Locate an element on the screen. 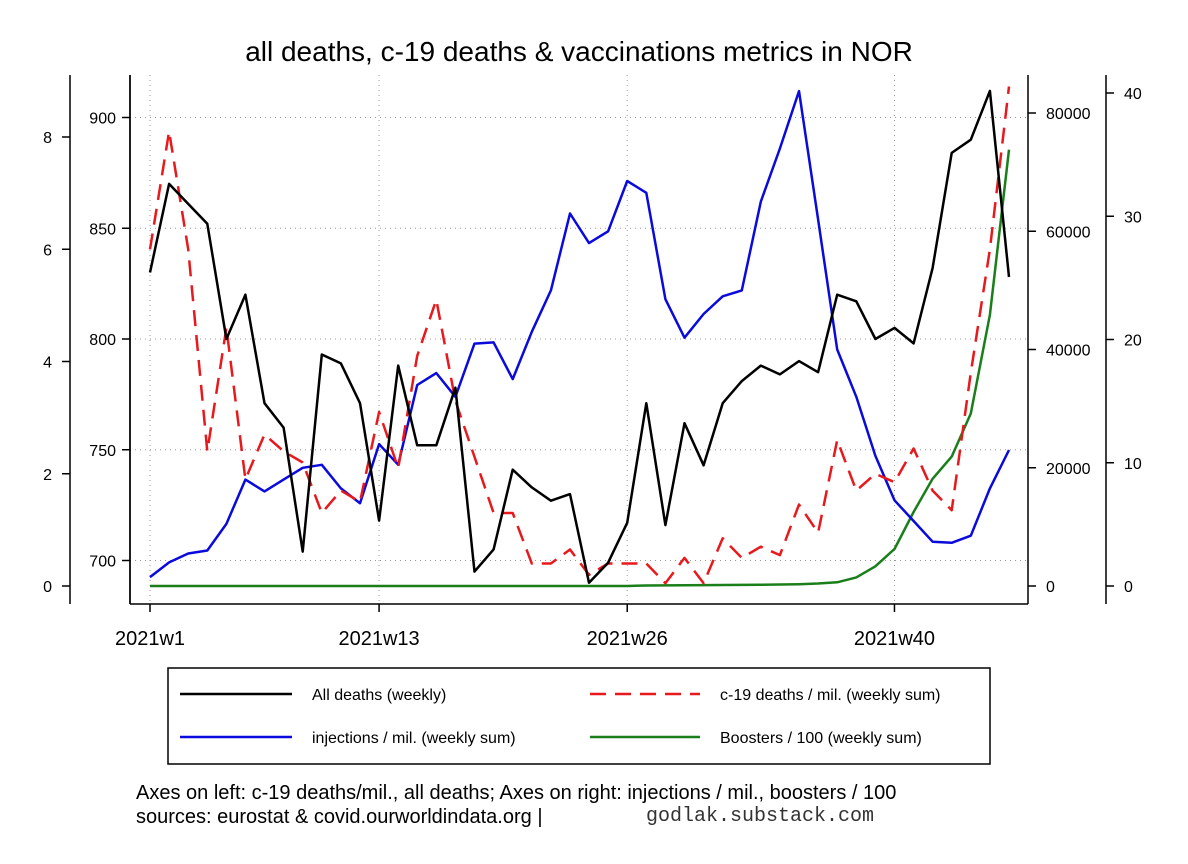 The width and height of the screenshot is (1188, 864). axis-tick-label: 60000 is located at coordinates (1068, 232).